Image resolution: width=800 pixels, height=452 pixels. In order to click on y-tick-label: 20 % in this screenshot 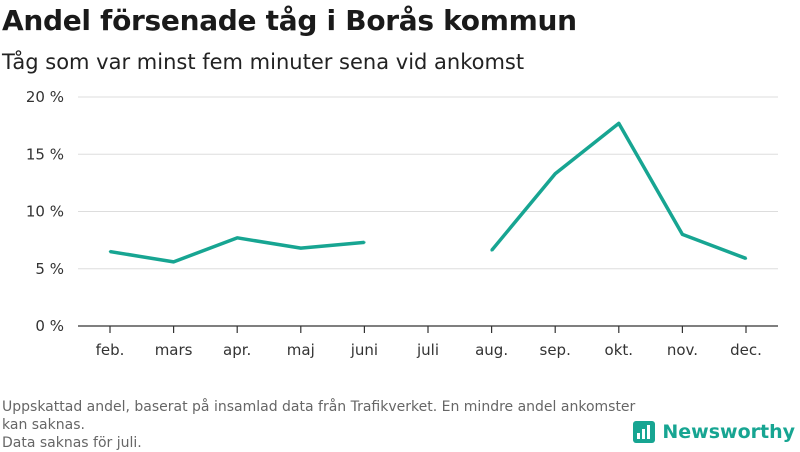, I will do `click(45, 97)`.